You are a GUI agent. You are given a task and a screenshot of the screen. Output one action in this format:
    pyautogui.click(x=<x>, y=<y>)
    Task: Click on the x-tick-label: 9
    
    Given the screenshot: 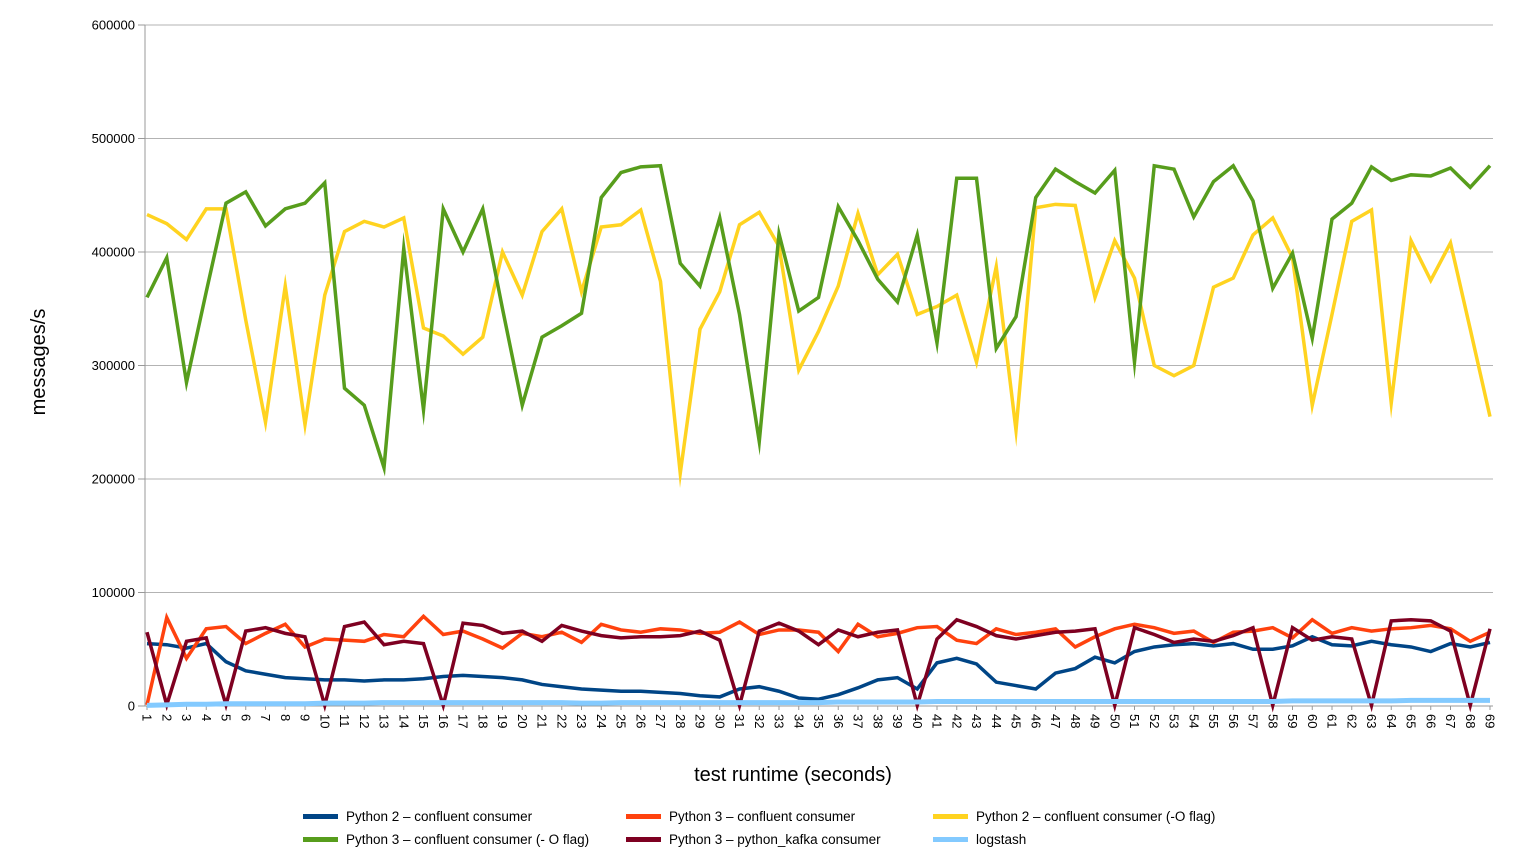 What is the action you would take?
    pyautogui.click(x=305, y=717)
    